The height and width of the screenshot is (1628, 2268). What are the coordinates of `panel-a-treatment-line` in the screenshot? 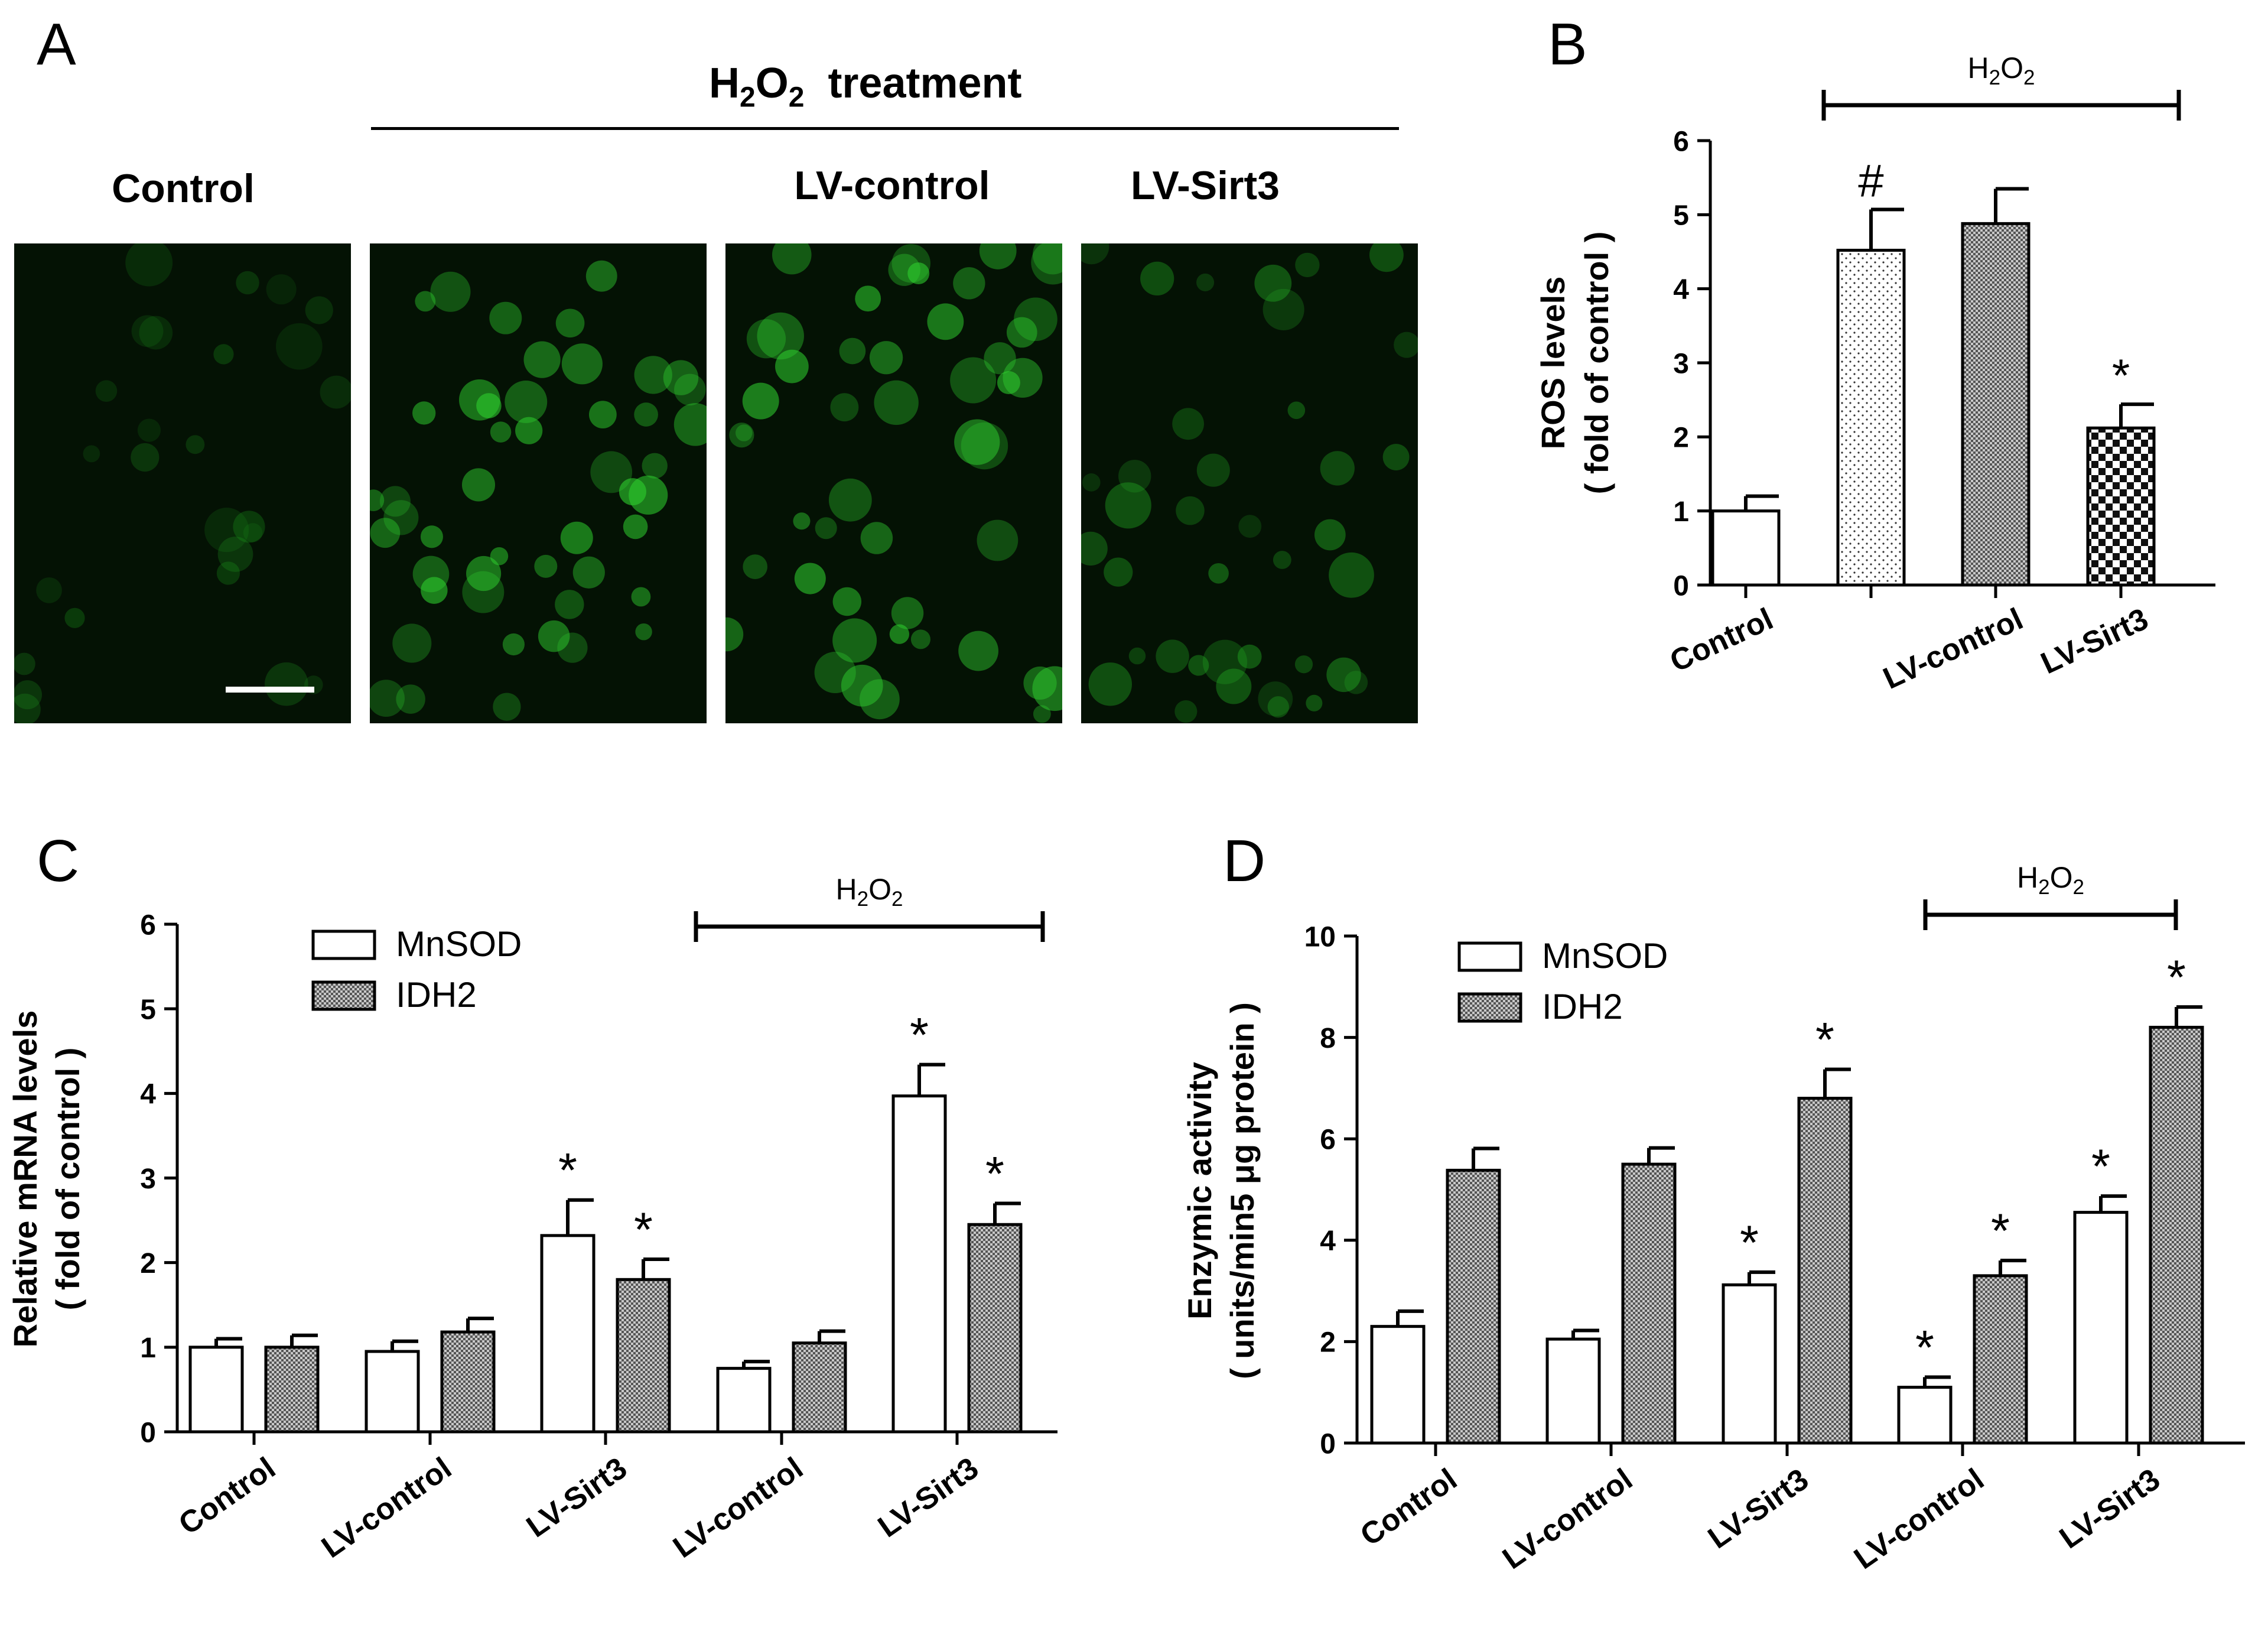 It's located at (885, 128).